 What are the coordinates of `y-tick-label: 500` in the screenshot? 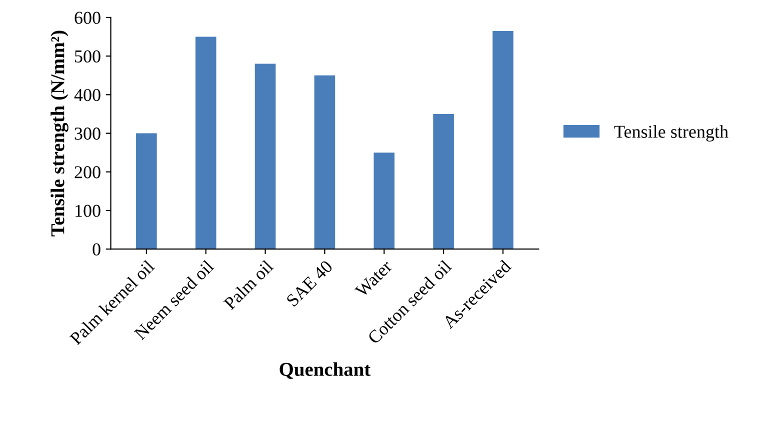 It's located at (87, 56).